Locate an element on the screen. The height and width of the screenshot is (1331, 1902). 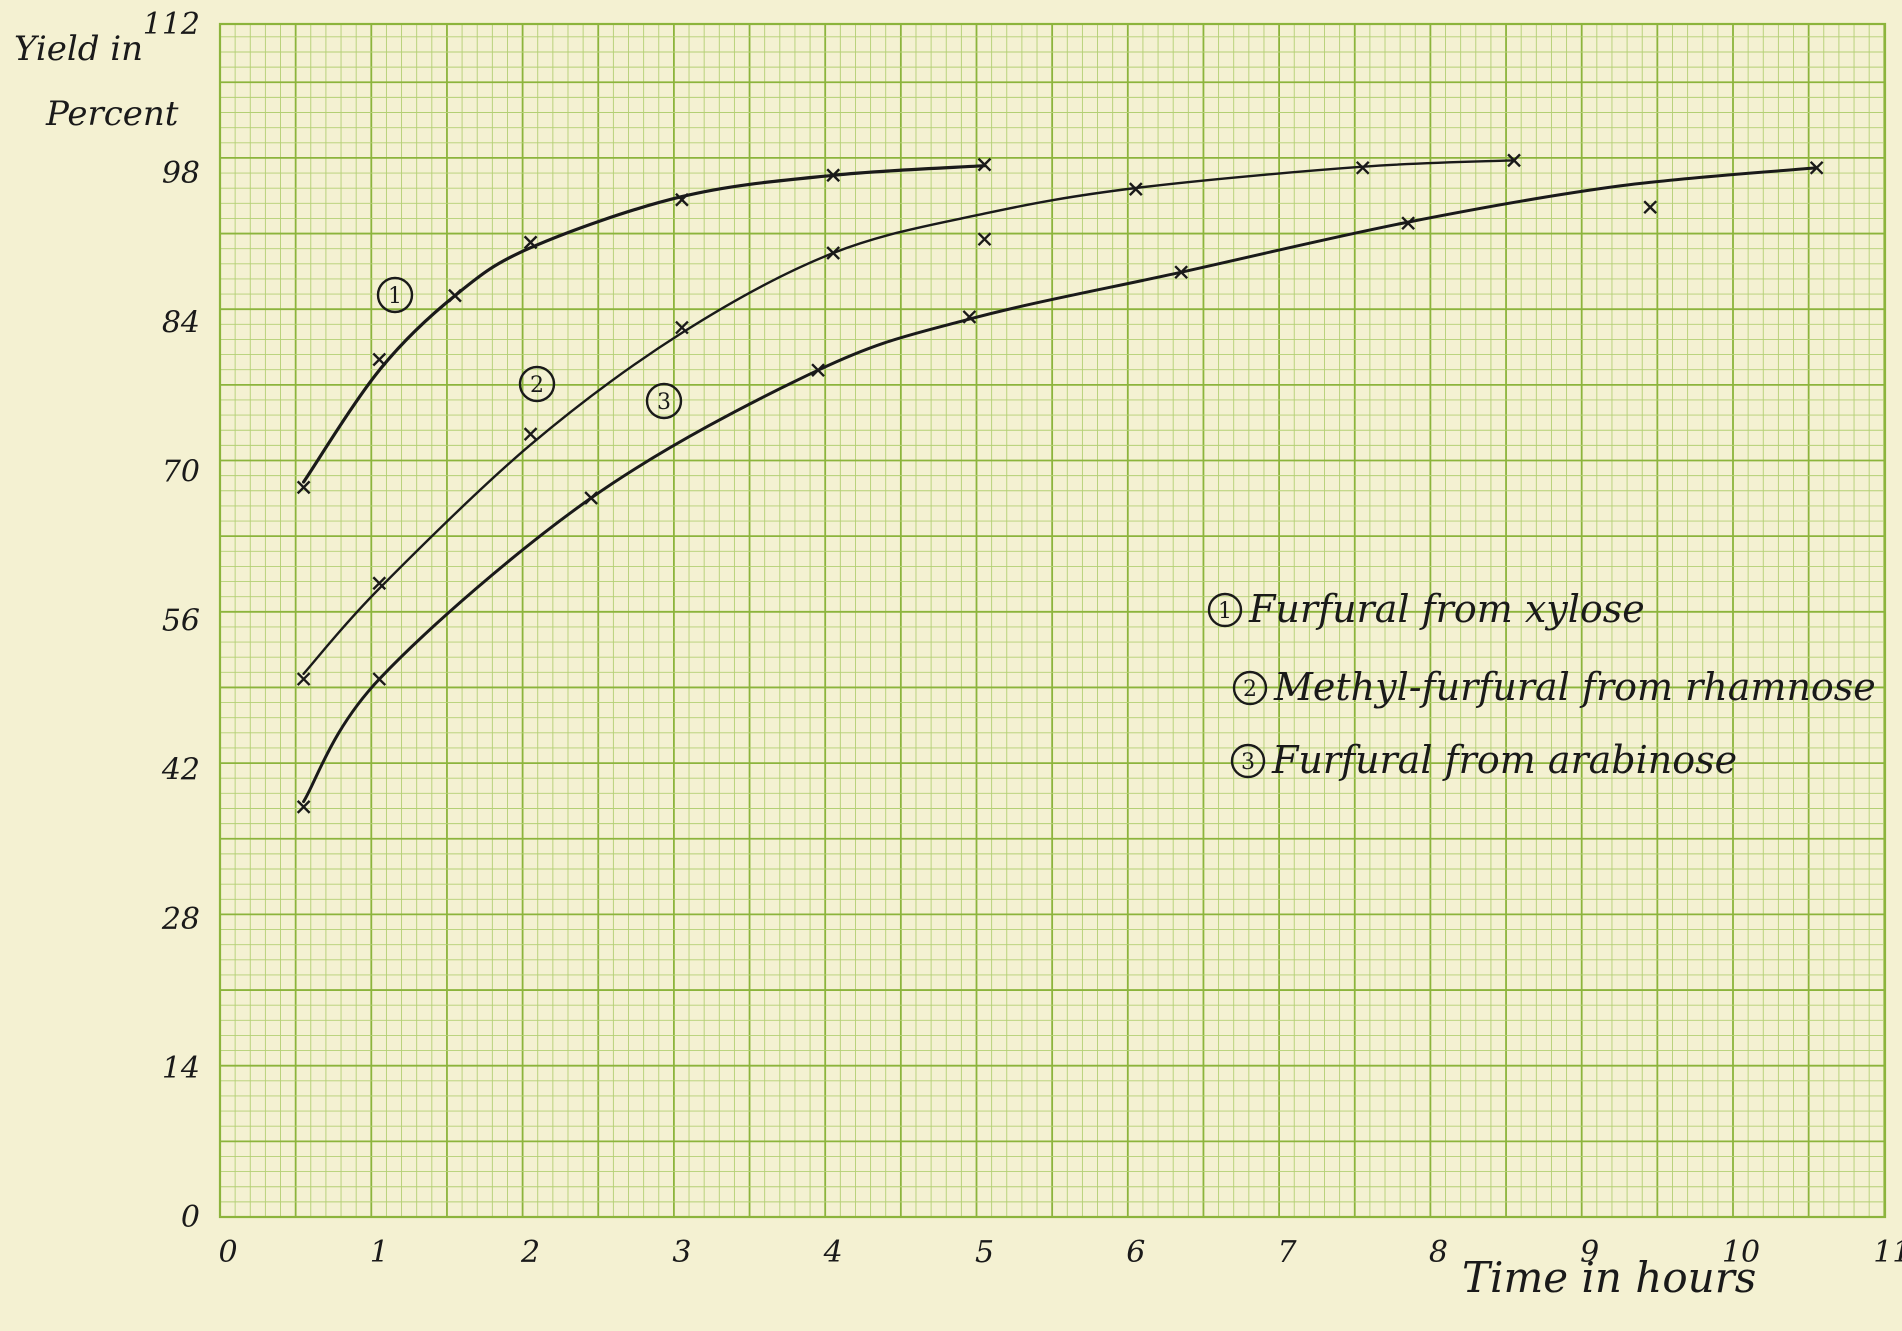
legend-marker: 3 is located at coordinates (1248, 761).